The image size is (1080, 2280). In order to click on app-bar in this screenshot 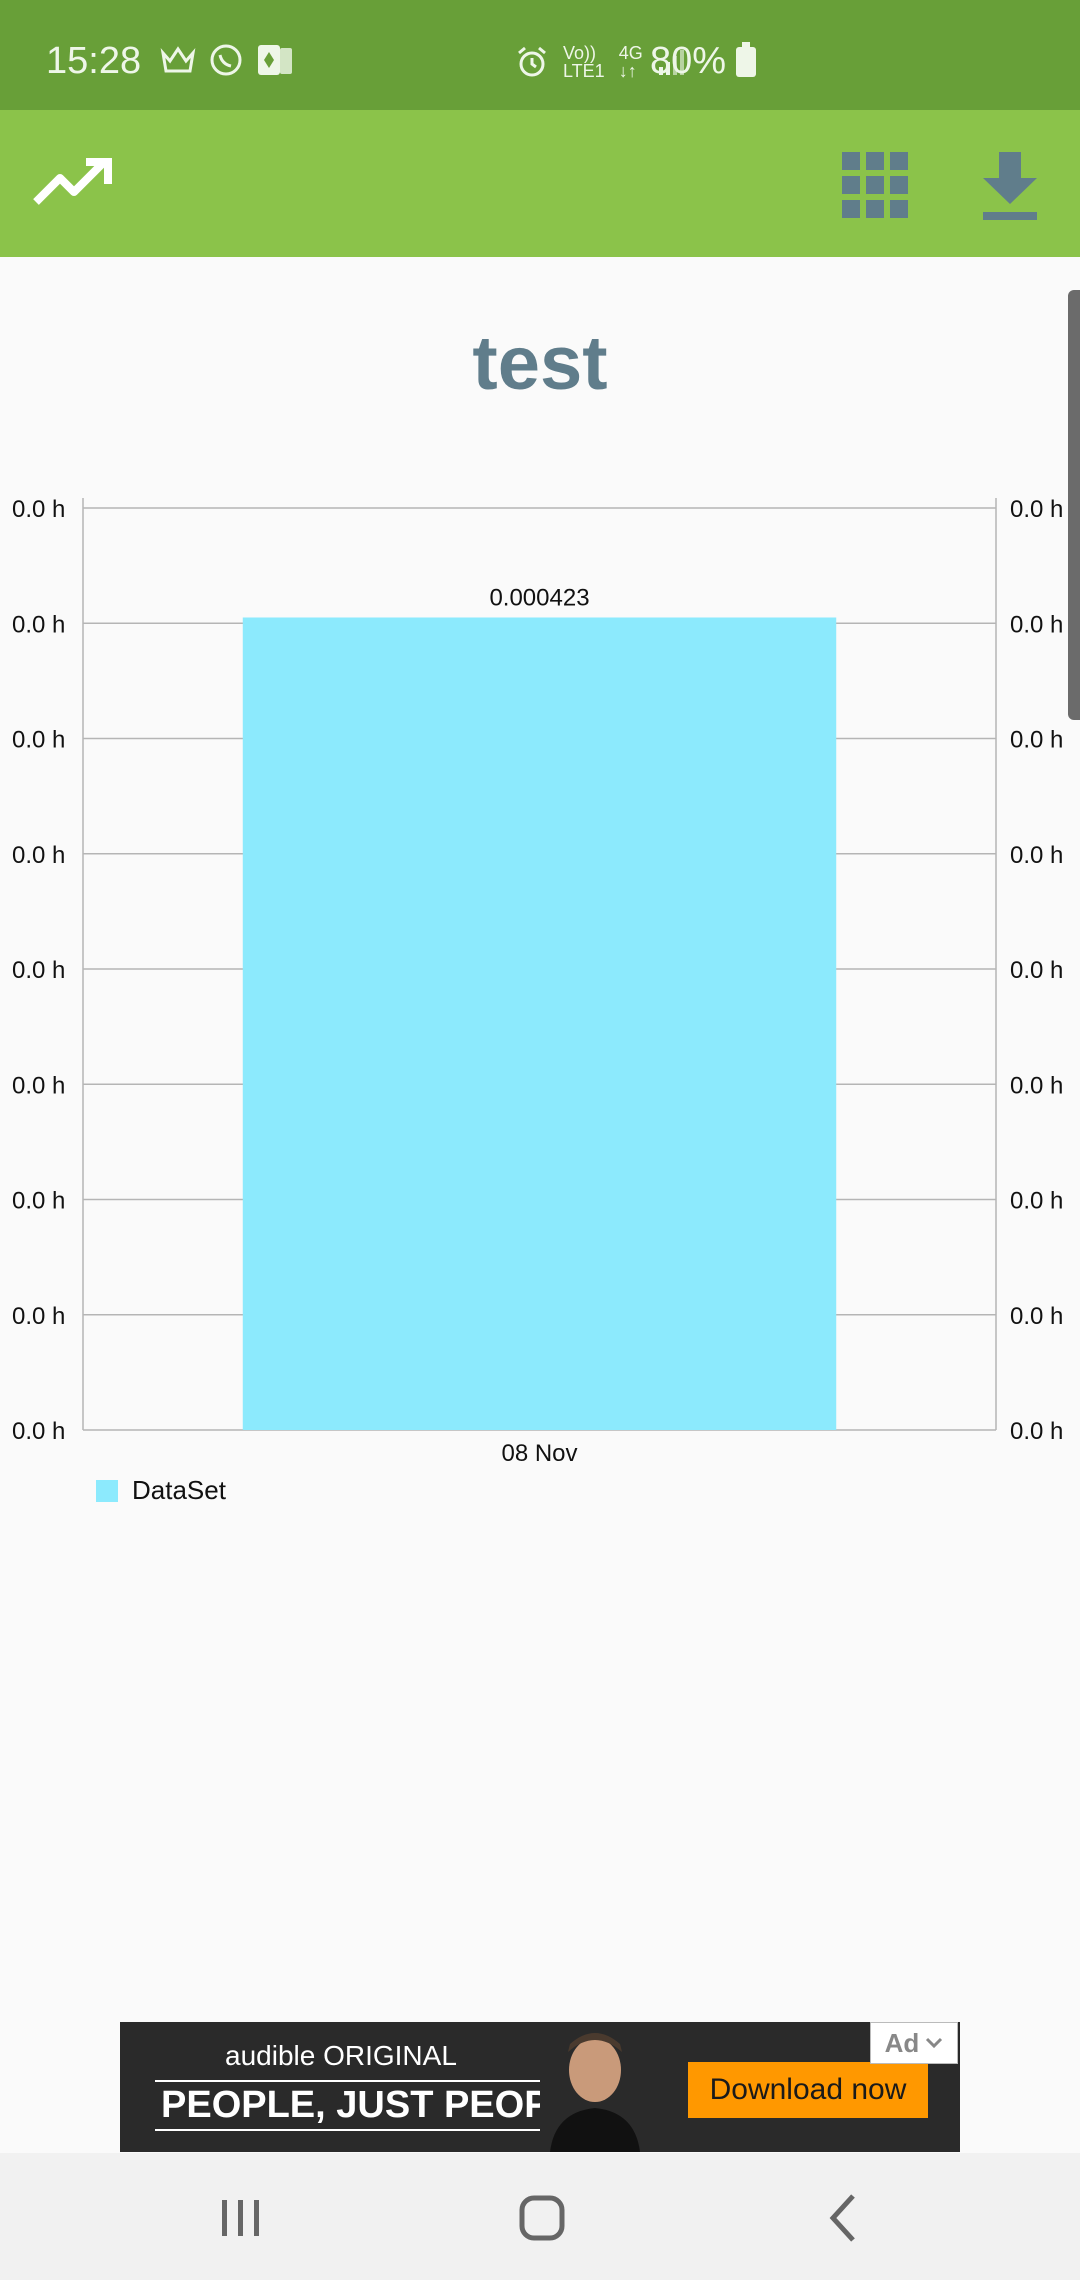, I will do `click(540, 183)`.